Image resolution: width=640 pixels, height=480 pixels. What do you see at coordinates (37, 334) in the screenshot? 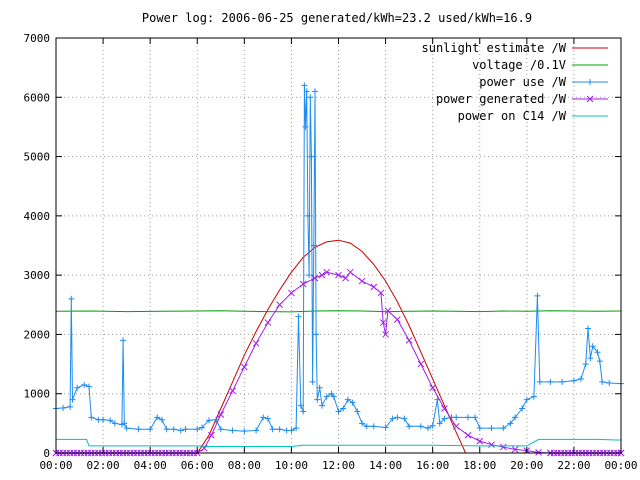
I see `y-tick-label: 2000` at bounding box center [37, 334].